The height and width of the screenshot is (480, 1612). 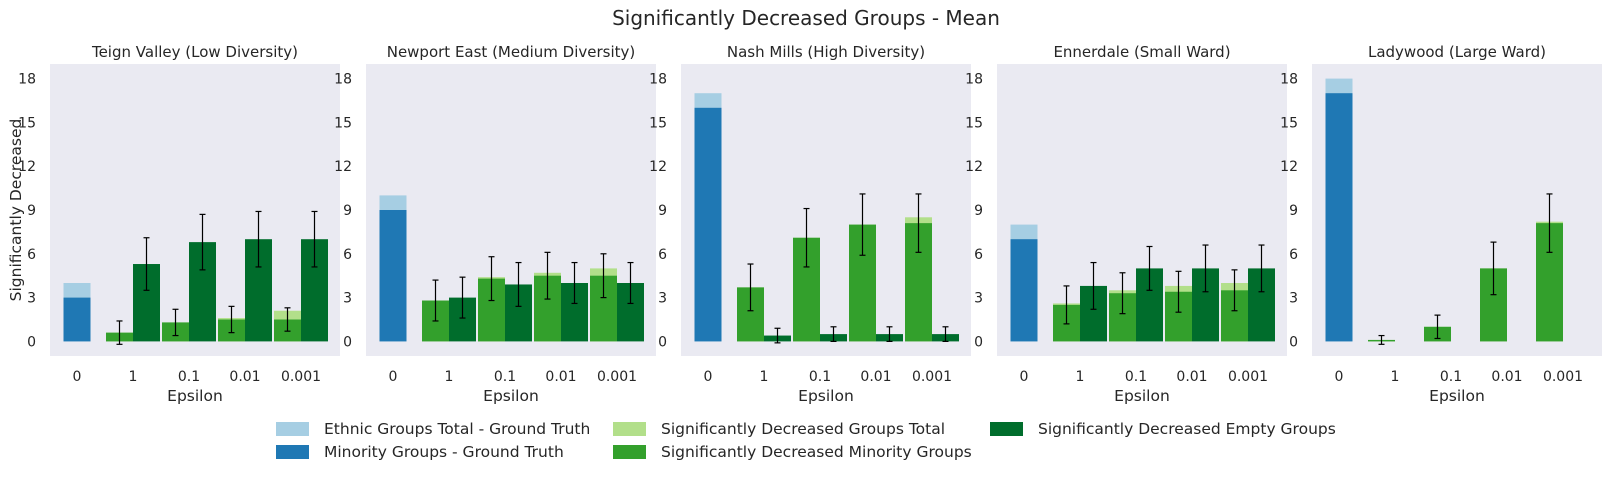 I want to click on legend-item-sig-total: Significantly Decreased Groups Total, so click(x=779, y=429).